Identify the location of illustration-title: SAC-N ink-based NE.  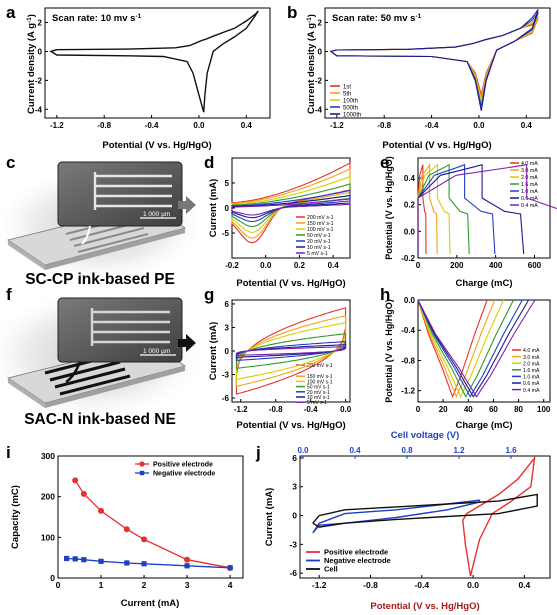
(100, 419).